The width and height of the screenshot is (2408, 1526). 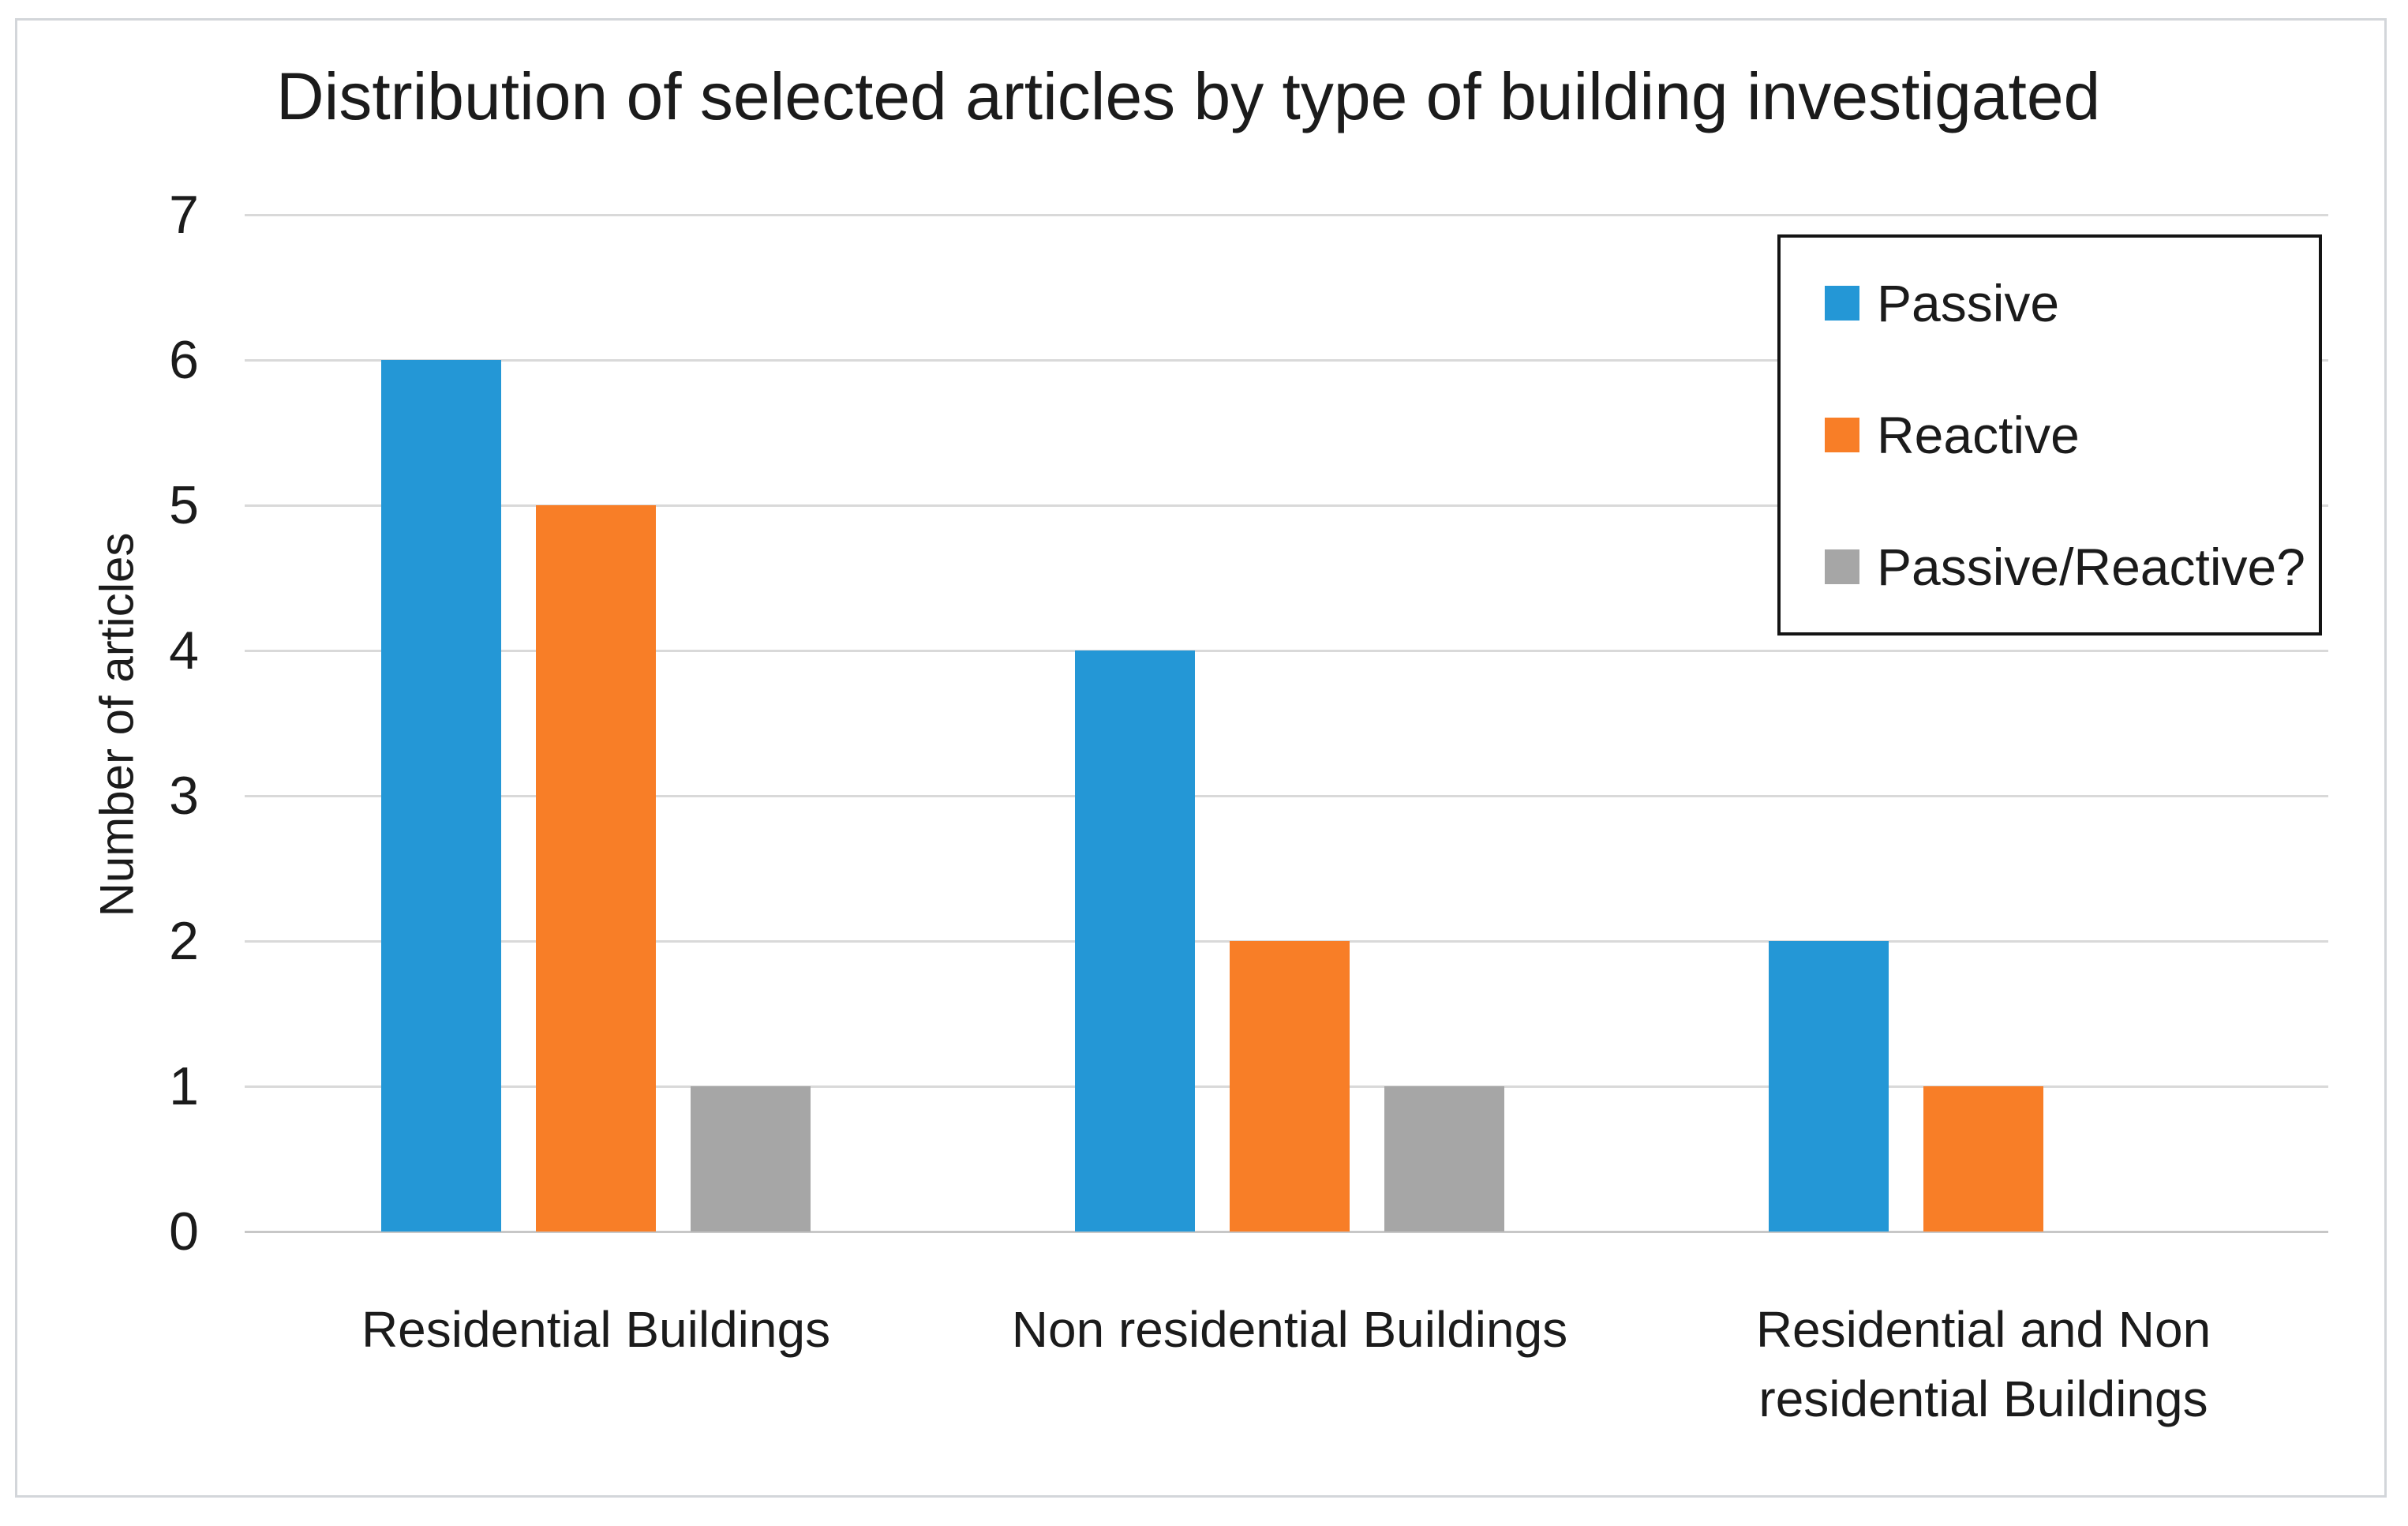 I want to click on y-tick-label: 0, so click(x=184, y=1232).